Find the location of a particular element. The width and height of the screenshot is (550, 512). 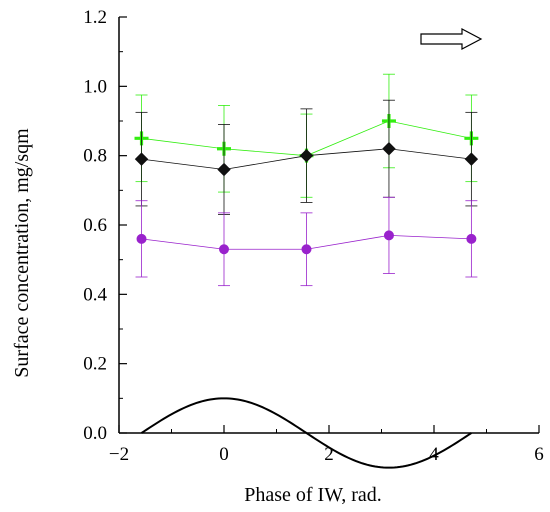

y-axis-label: Surface concentration, mg/sqm is located at coordinates (22, 253).